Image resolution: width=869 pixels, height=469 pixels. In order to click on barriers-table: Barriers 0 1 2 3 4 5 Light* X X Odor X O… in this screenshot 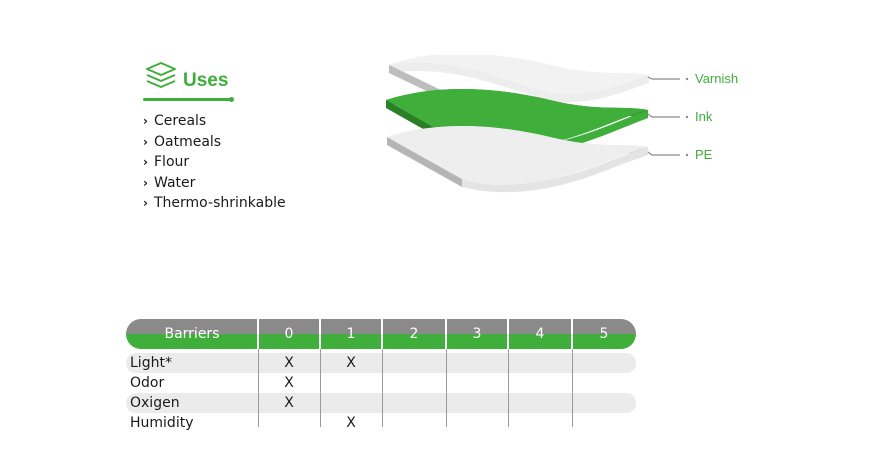, I will do `click(381, 375)`.